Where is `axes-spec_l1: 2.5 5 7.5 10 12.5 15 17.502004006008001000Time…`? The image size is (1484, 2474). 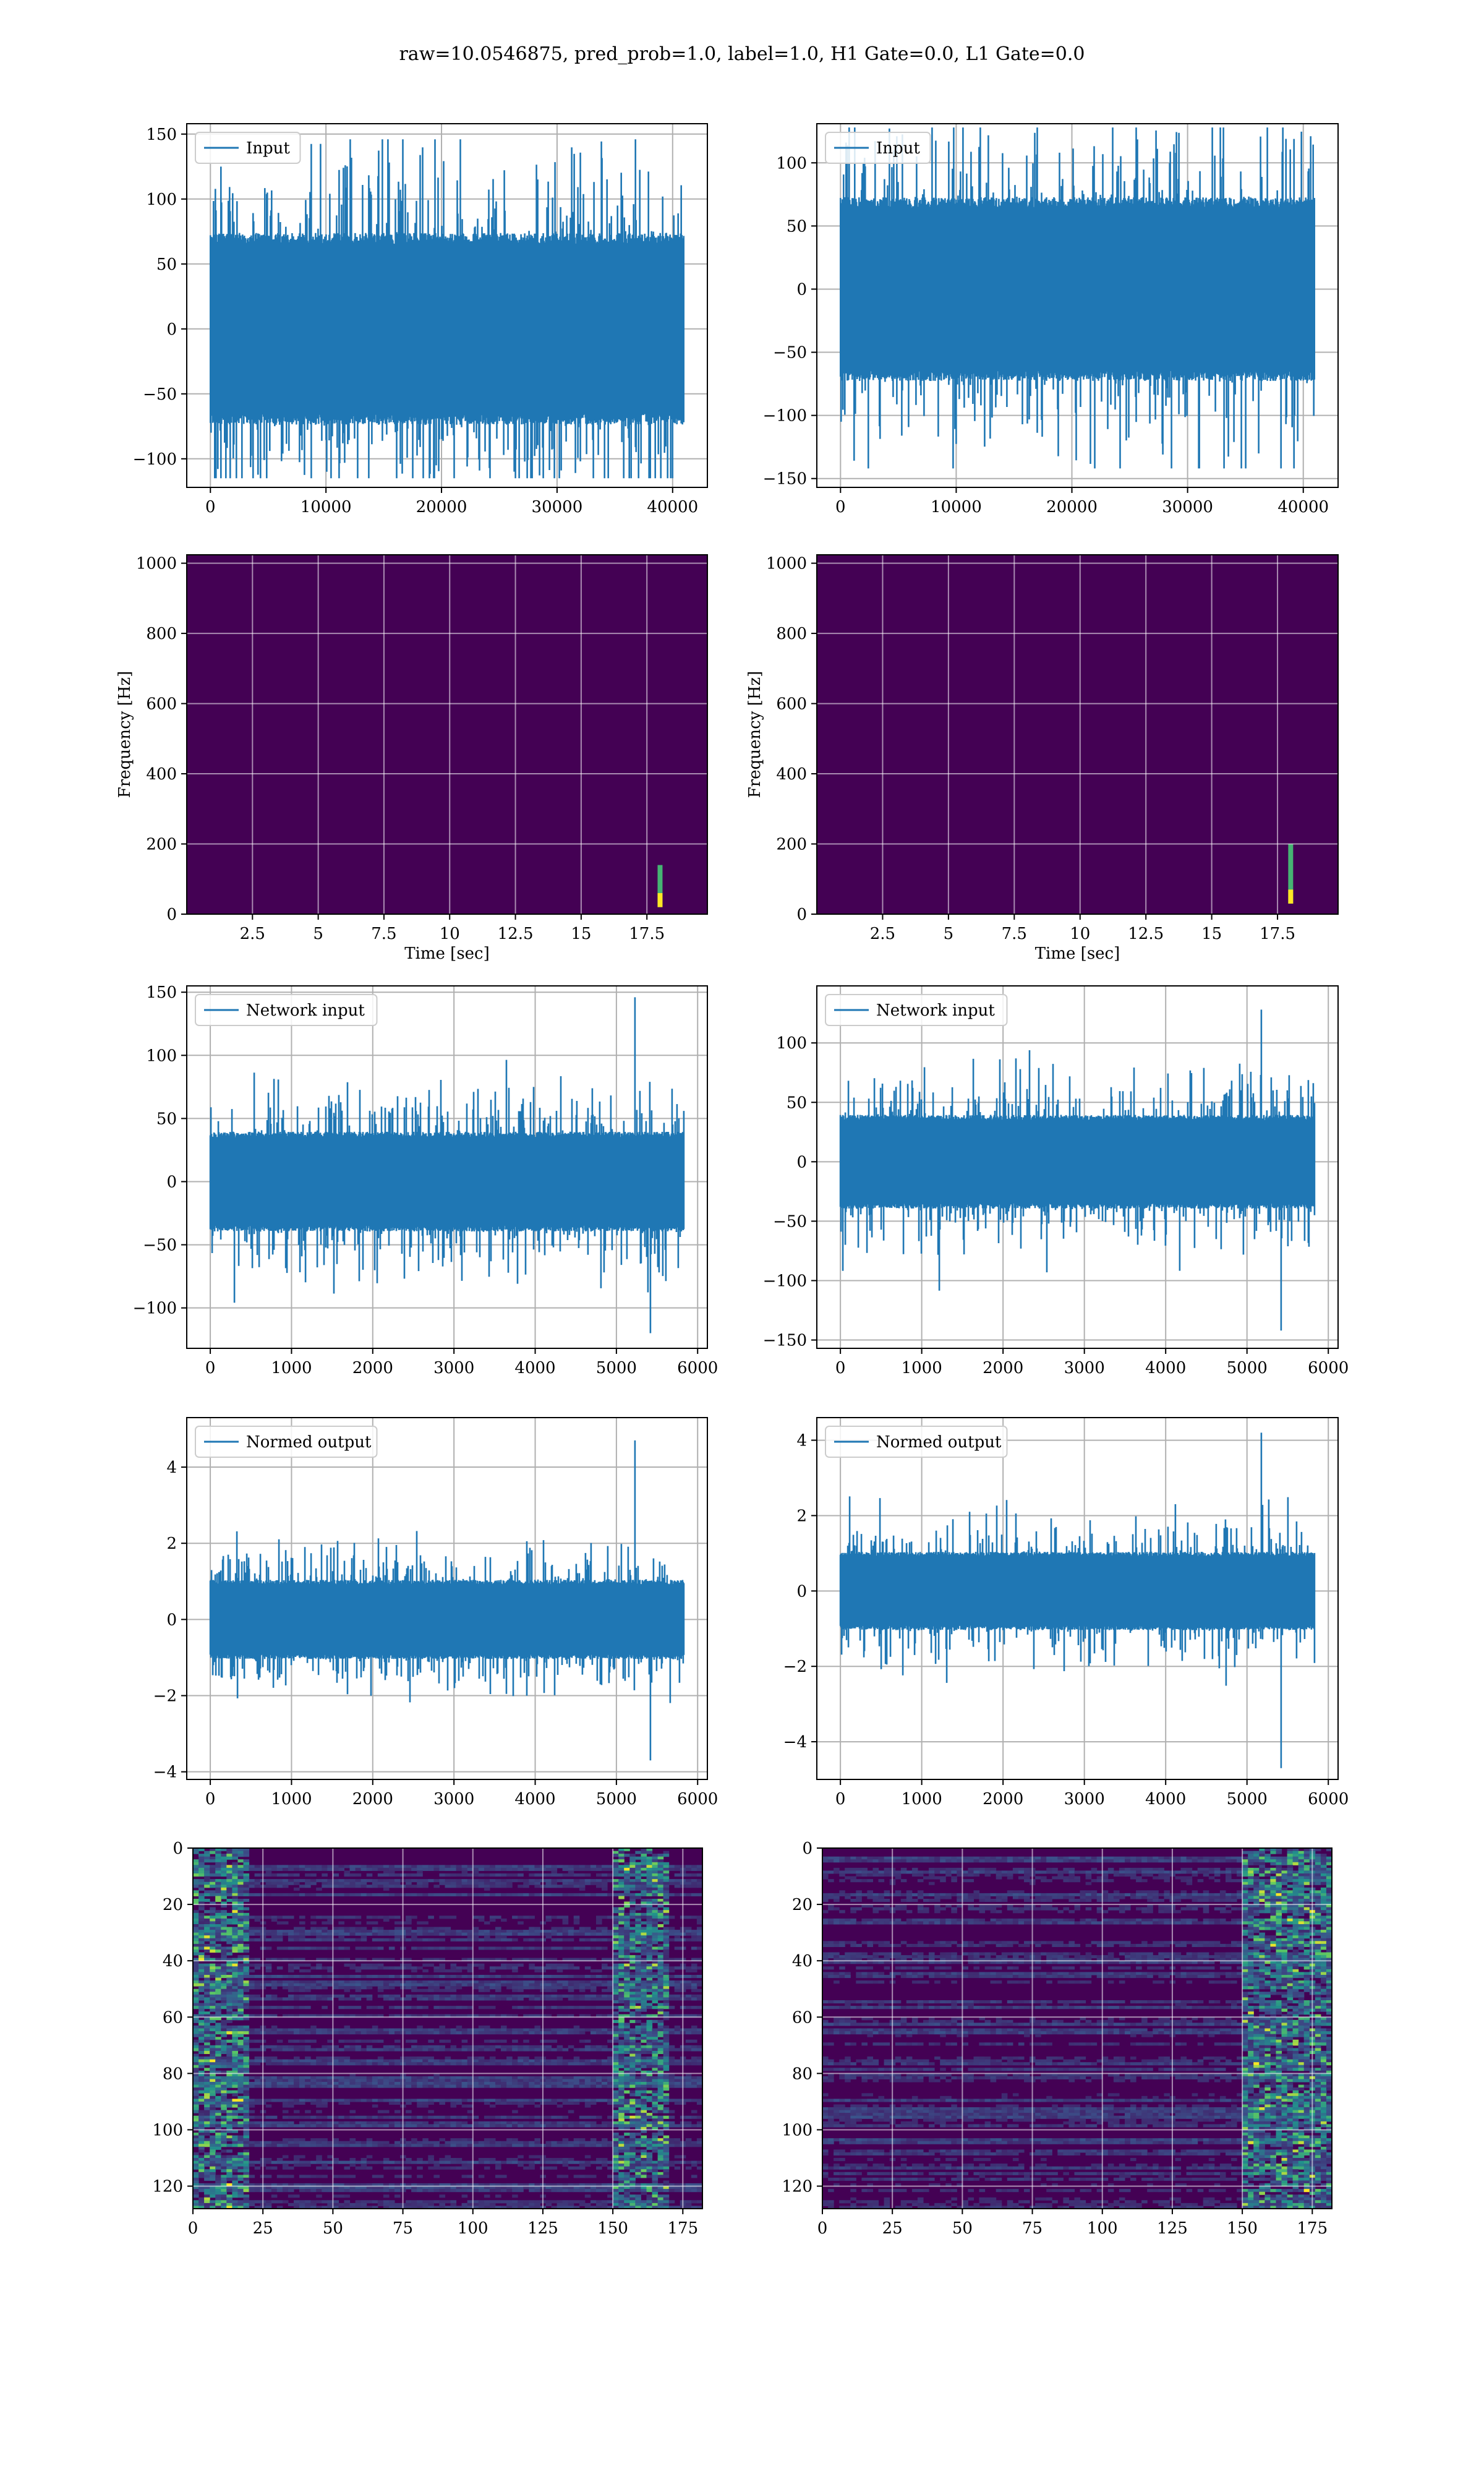
axes-spec_l1: 2.5 5 7.5 10 12.5 15 17.502004006008001000Time… is located at coordinates (1042, 759).